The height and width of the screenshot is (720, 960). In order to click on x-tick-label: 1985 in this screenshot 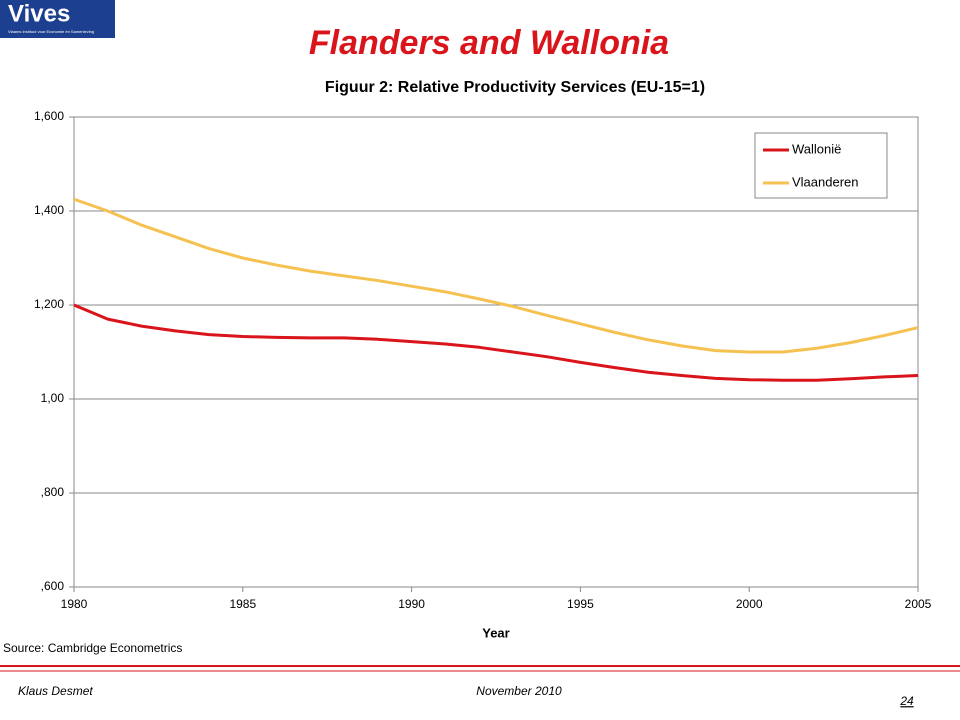, I will do `click(242, 604)`.